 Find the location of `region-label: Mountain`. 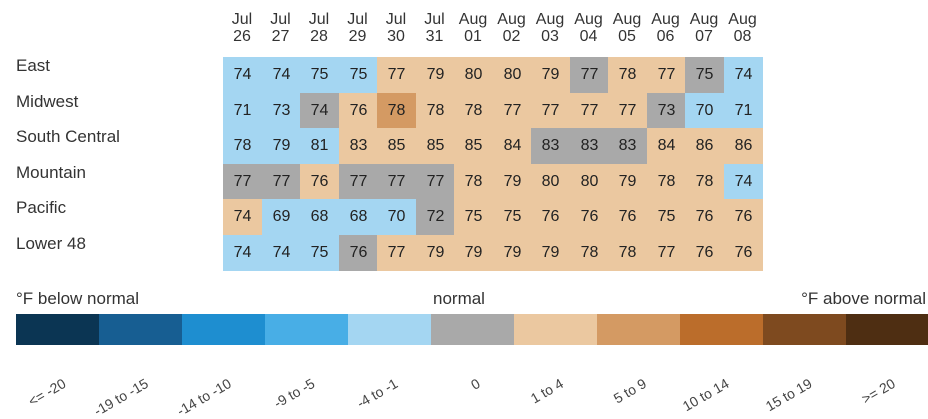

region-label: Mountain is located at coordinates (51, 172).